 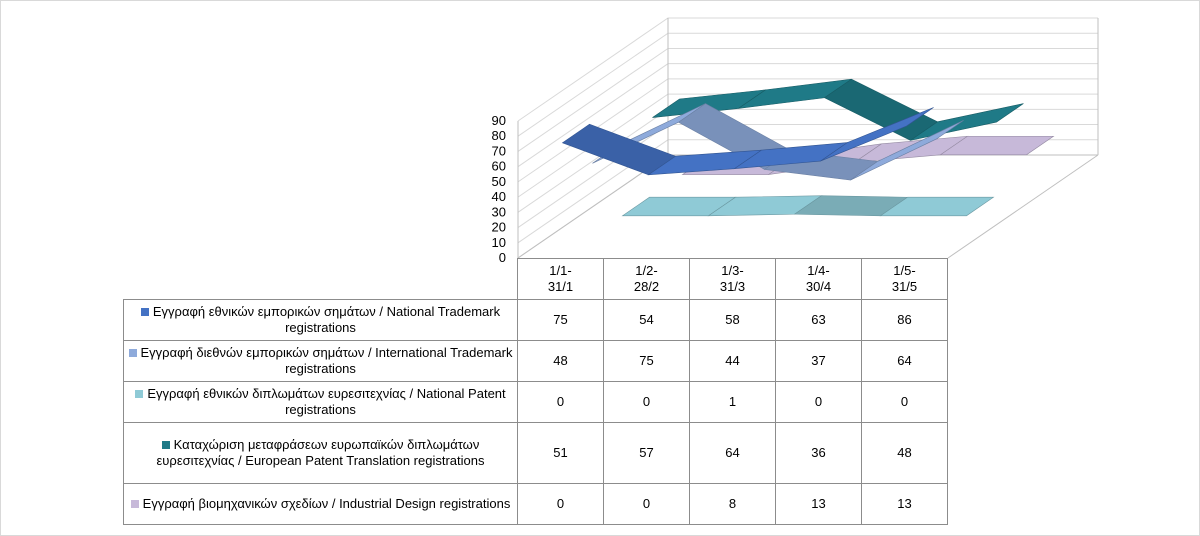 What do you see at coordinates (904, 361) in the screenshot?
I see `data-value-s2-c5: 64` at bounding box center [904, 361].